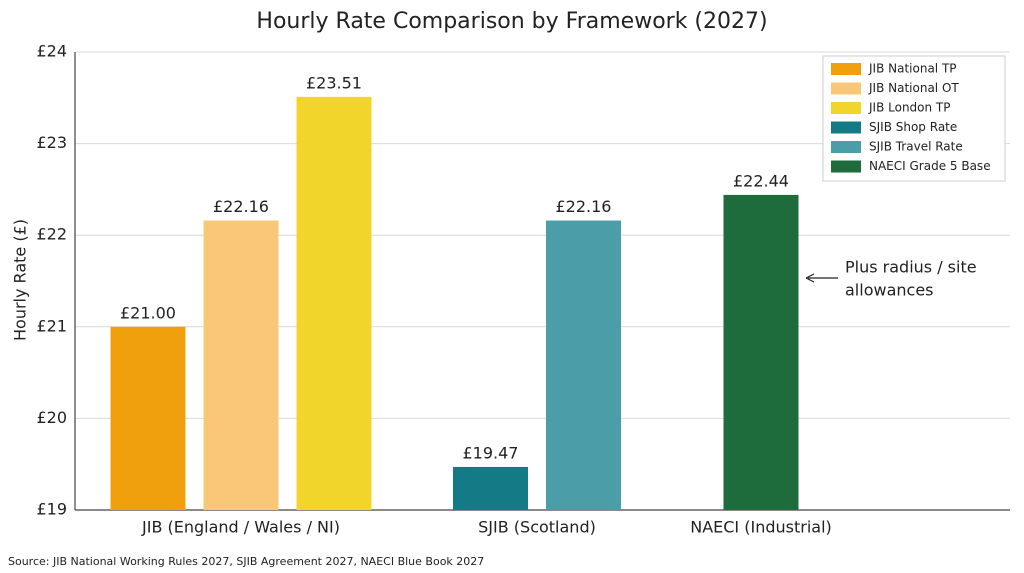 This screenshot has width=1024, height=573. Describe the element at coordinates (914, 118) in the screenshot. I see `legend-box` at that location.